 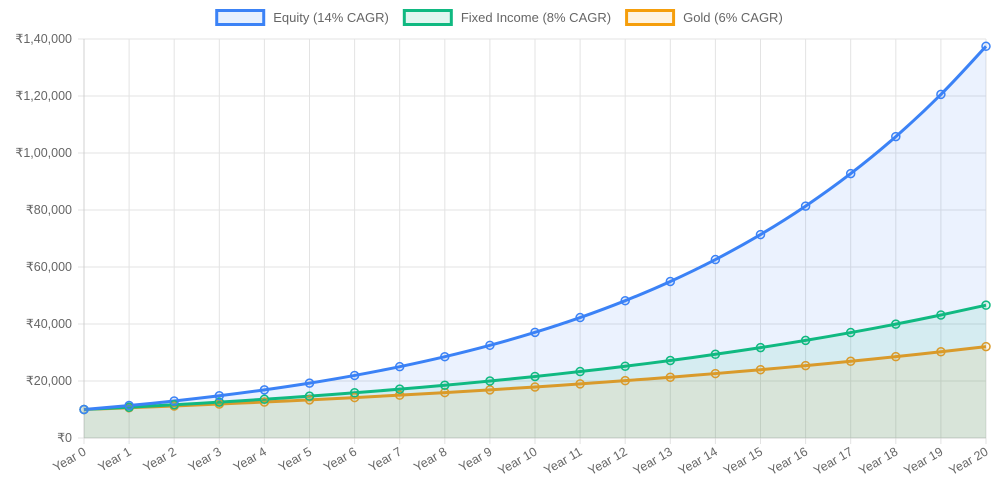 I want to click on x-tick-label: Year 16, so click(x=788, y=460).